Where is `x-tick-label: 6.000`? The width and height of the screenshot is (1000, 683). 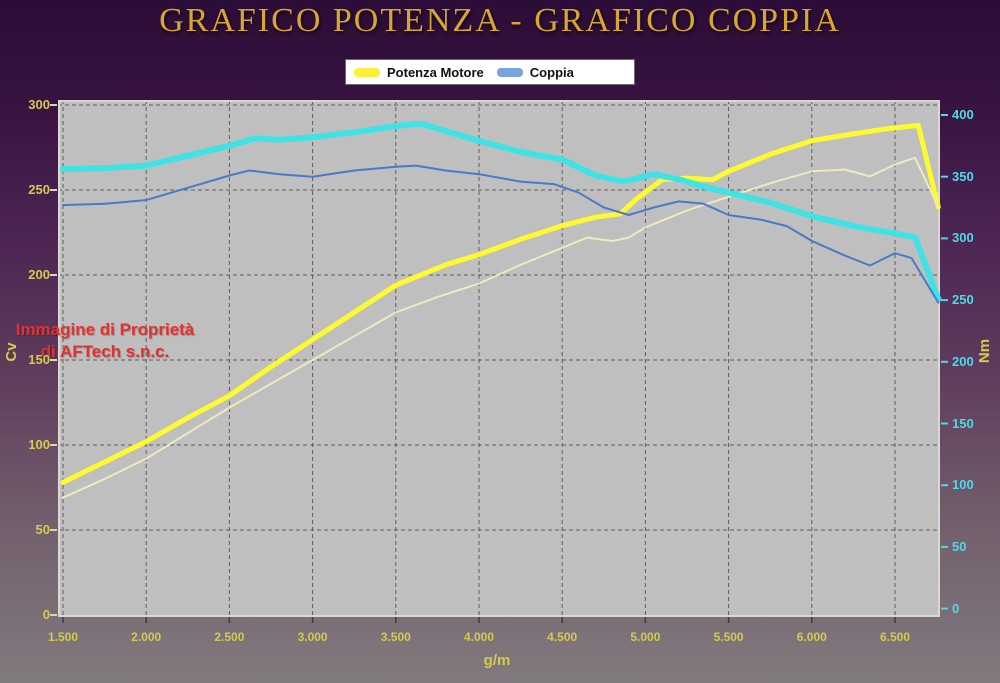
x-tick-label: 6.000 is located at coordinates (811, 637).